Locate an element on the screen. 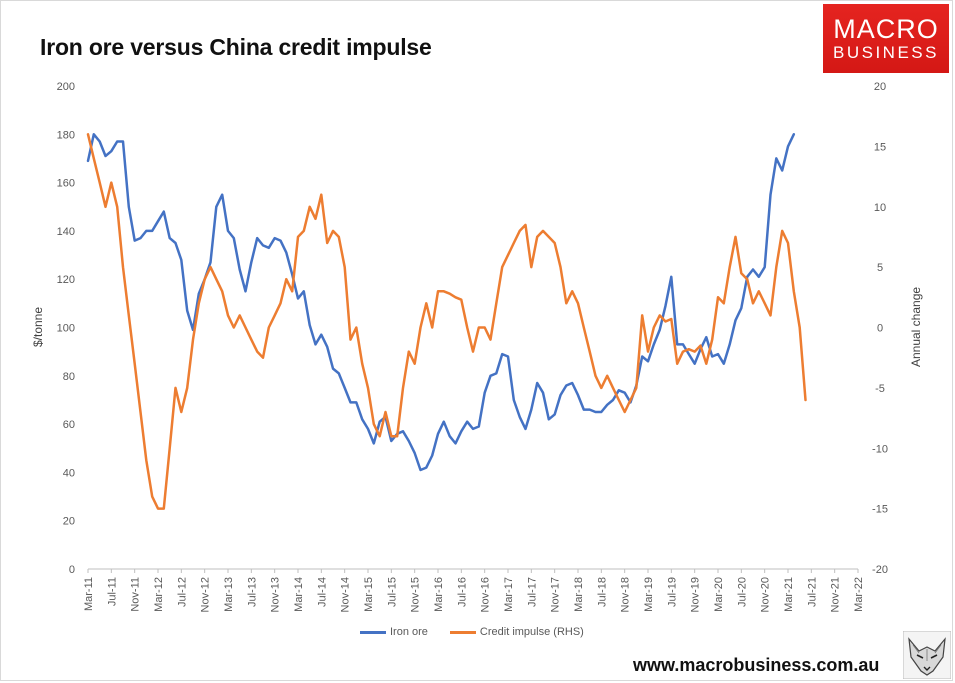  x-tick-label: Mar-13 is located at coordinates (229, 594).